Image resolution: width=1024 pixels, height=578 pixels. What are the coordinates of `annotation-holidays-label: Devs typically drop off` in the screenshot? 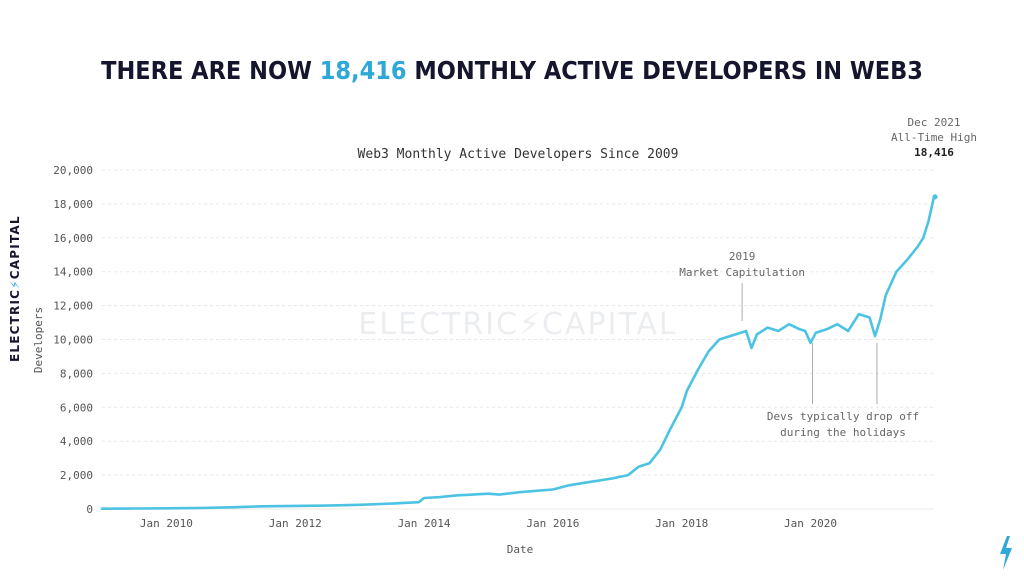 It's located at (843, 416).